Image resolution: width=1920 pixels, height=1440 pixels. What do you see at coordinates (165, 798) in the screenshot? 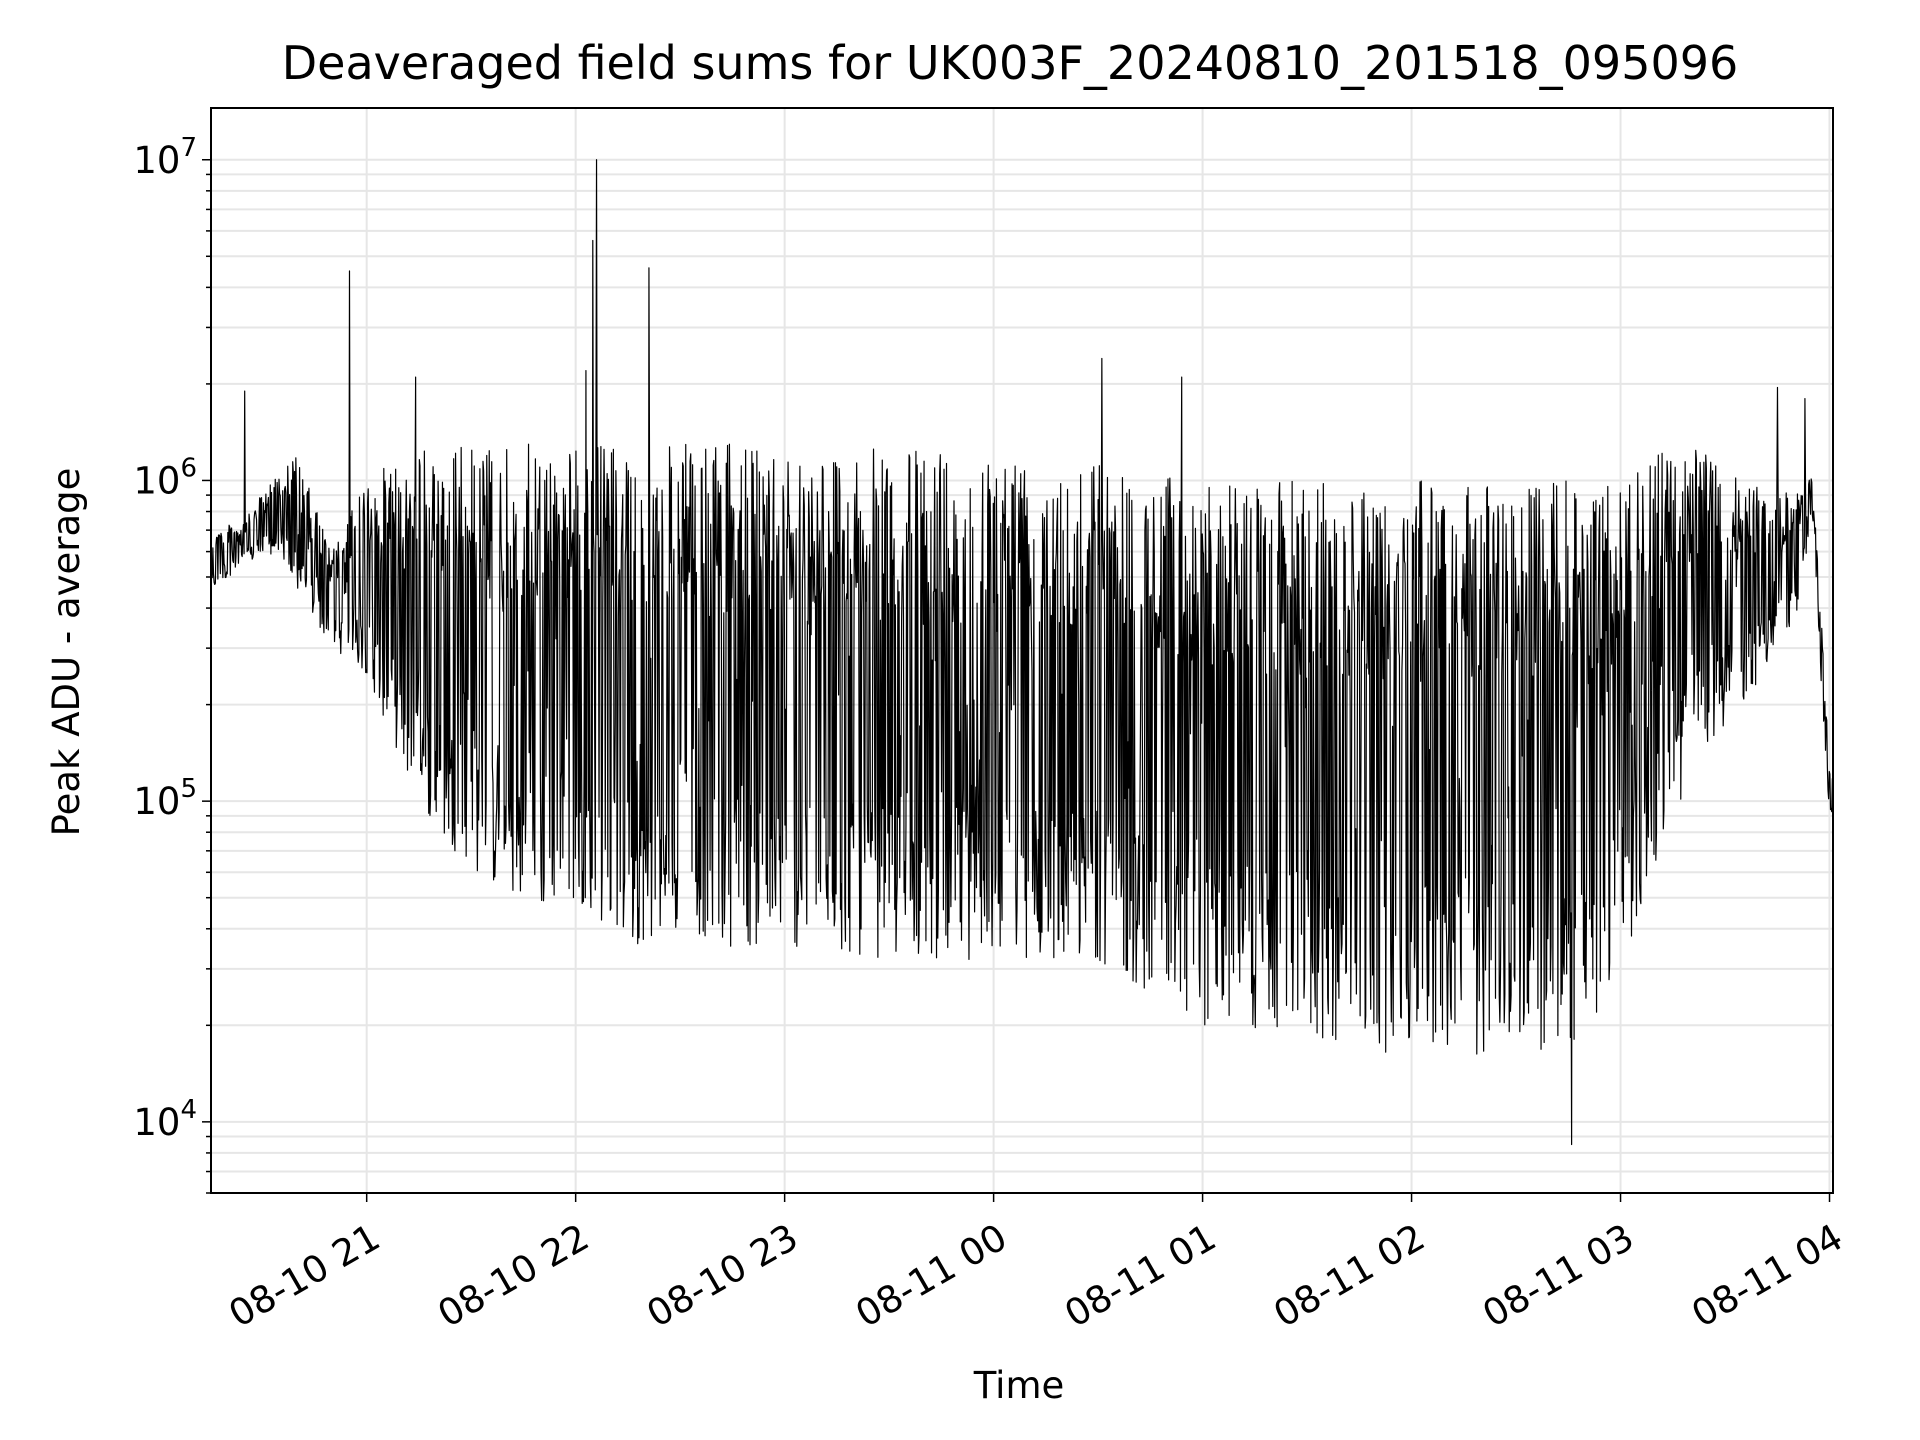
I see `y-tick-label: 10⁵` at bounding box center [165, 798].